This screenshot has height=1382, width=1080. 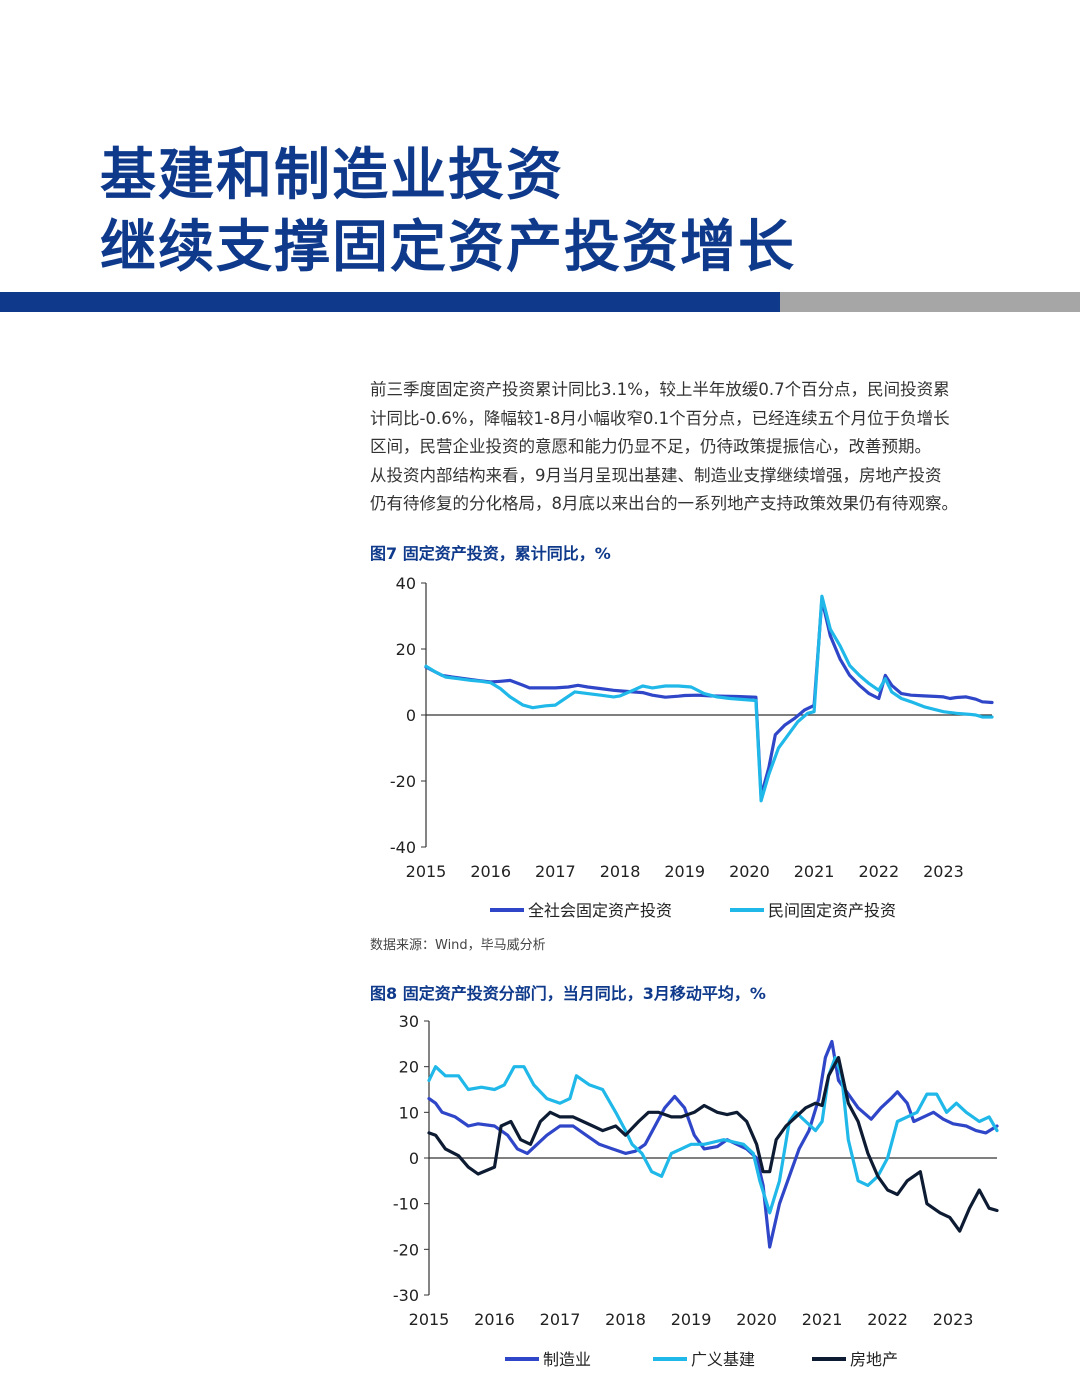 What do you see at coordinates (664, 503) in the screenshot?
I see `body-line: 仍有待修复的分化格局，8月底以来出台的一系列地产支持政策效果仍有待观察。` at bounding box center [664, 503].